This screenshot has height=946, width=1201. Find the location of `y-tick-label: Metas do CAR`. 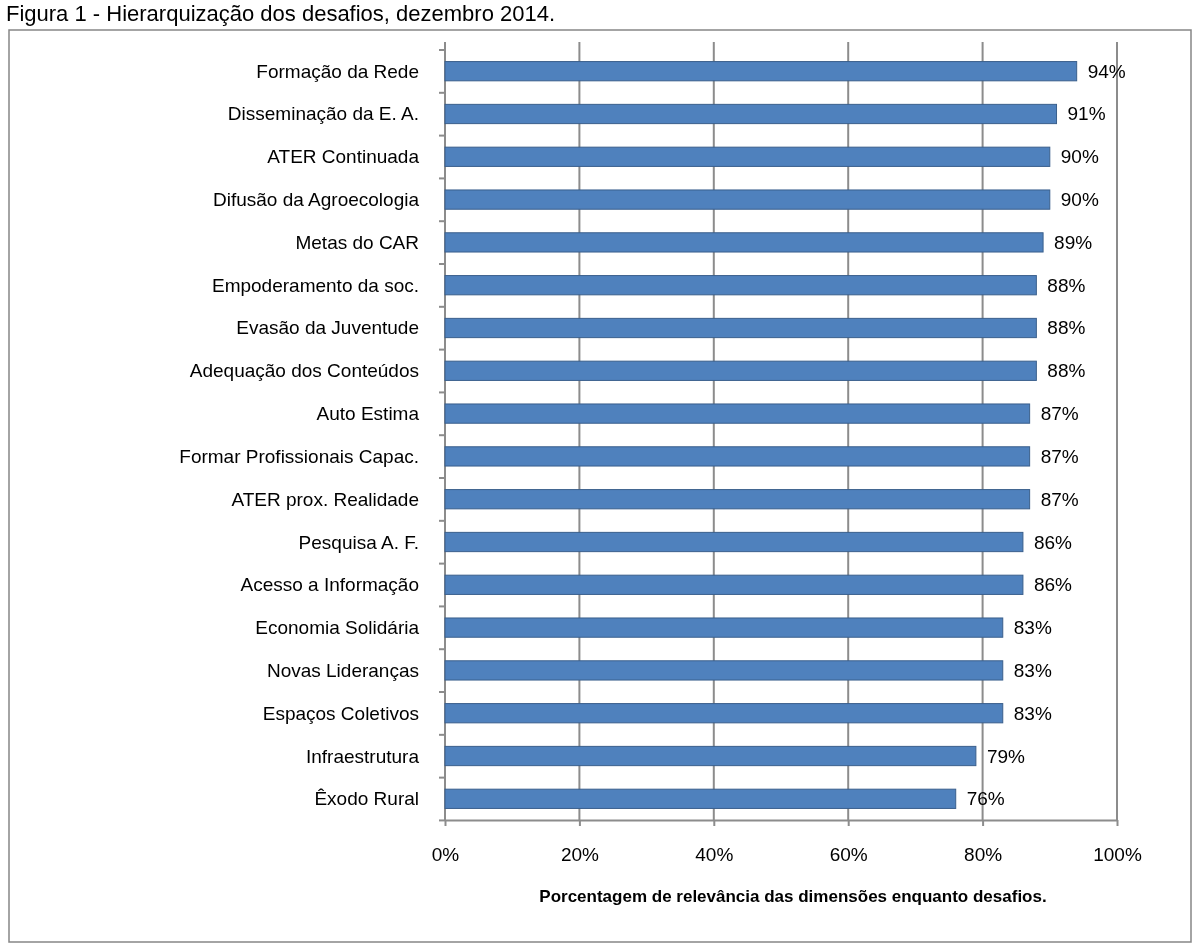

y-tick-label: Metas do CAR is located at coordinates (357, 242).